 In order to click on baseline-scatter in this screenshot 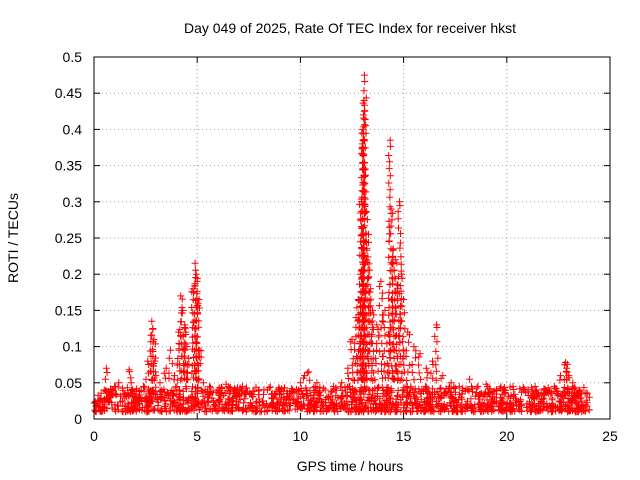, I will do `click(341, 399)`.